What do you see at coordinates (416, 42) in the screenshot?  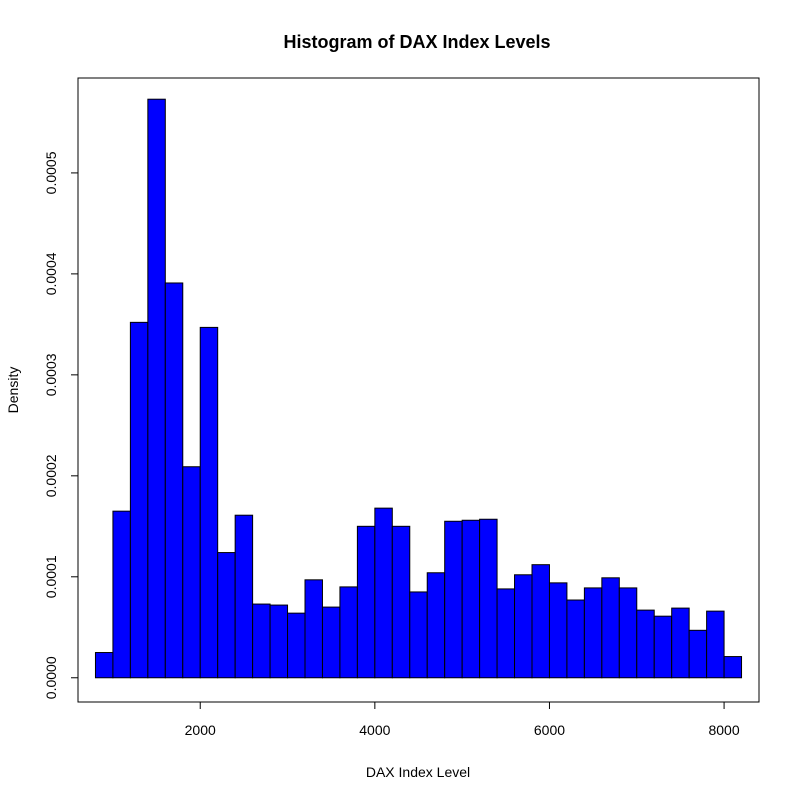 I see `chart-title: Histogram of DAX Index Levels` at bounding box center [416, 42].